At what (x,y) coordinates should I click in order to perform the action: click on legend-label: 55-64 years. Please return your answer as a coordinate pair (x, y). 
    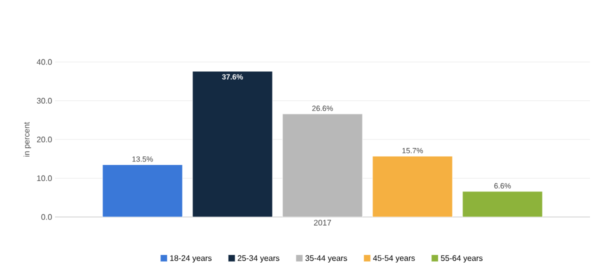
    Looking at the image, I should click on (461, 259).